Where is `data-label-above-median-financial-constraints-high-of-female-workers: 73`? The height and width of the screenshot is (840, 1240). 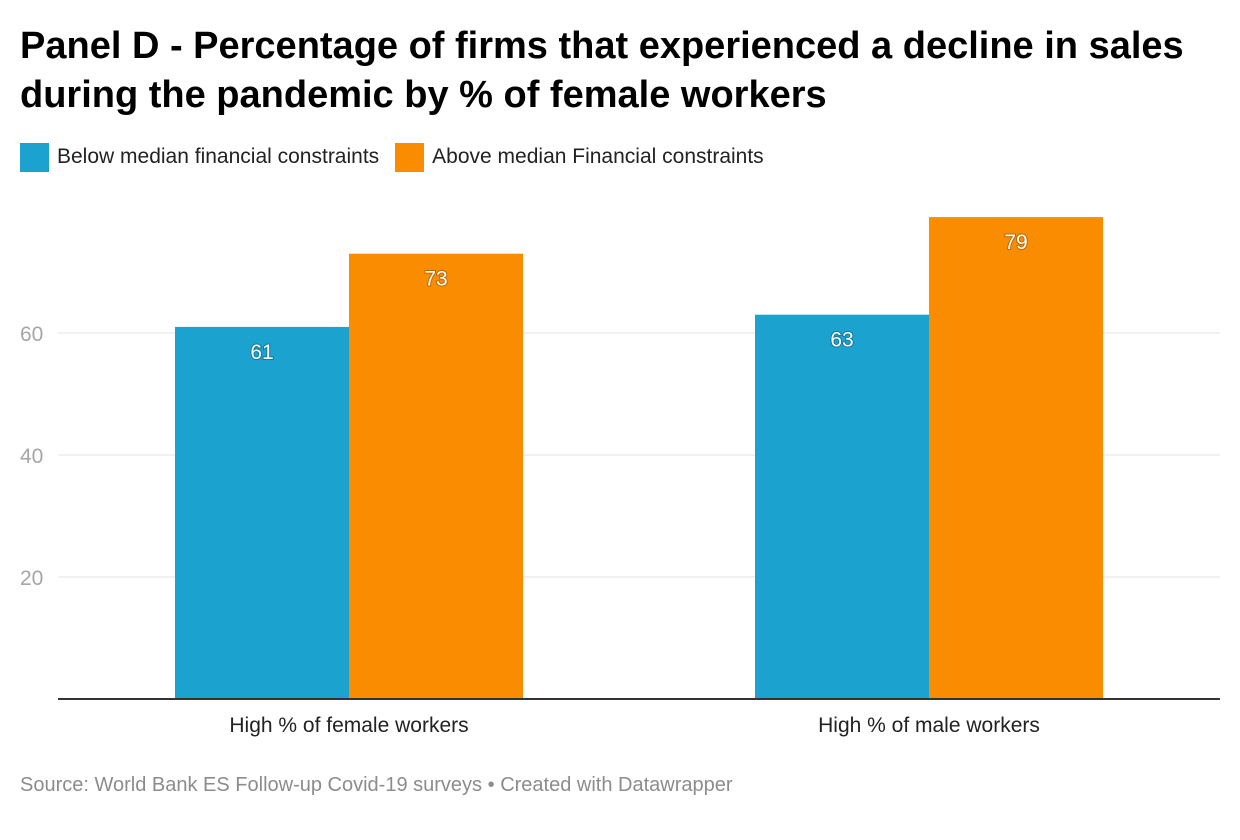 data-label-above-median-financial-constraints-high-of-female-workers: 73 is located at coordinates (435, 279).